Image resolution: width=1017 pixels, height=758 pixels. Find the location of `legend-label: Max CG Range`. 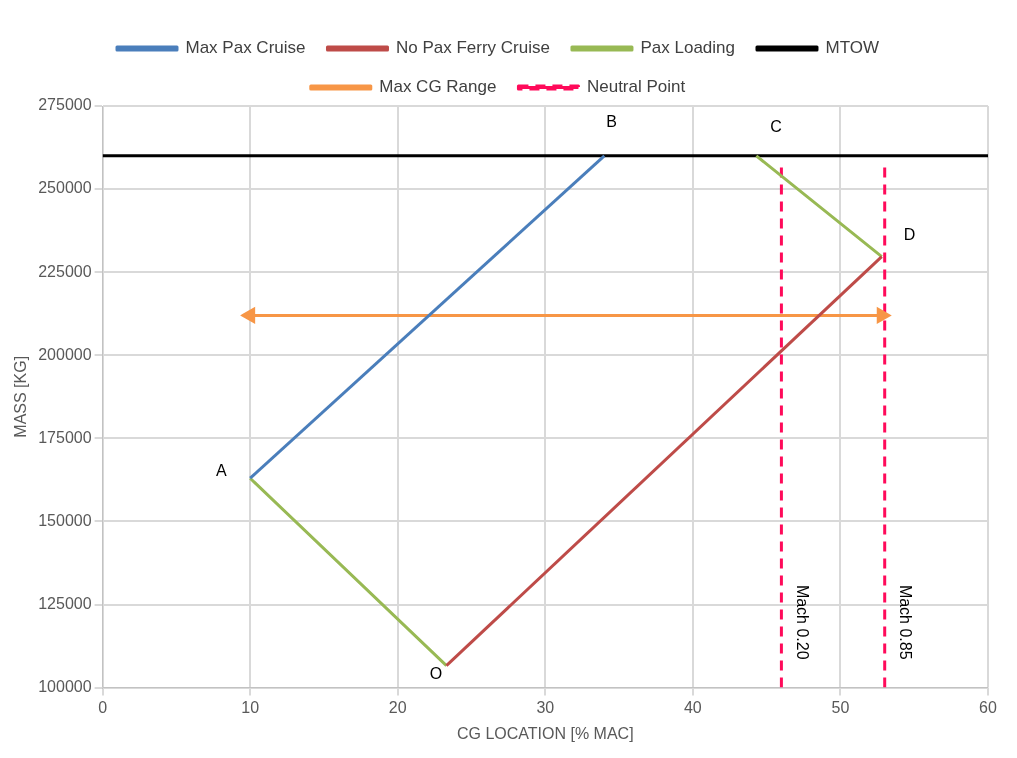

legend-label: Max CG Range is located at coordinates (438, 87).